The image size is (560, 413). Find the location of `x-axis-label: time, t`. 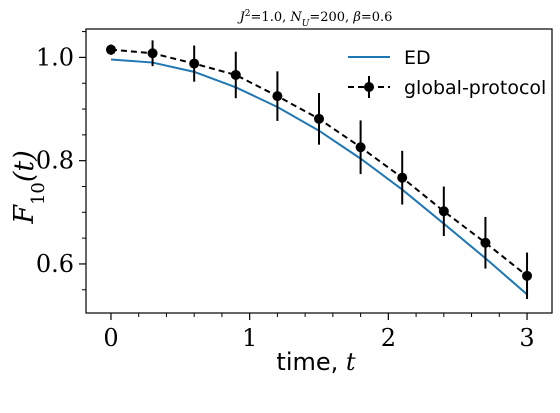

x-axis-label: time, t is located at coordinates (315, 362).